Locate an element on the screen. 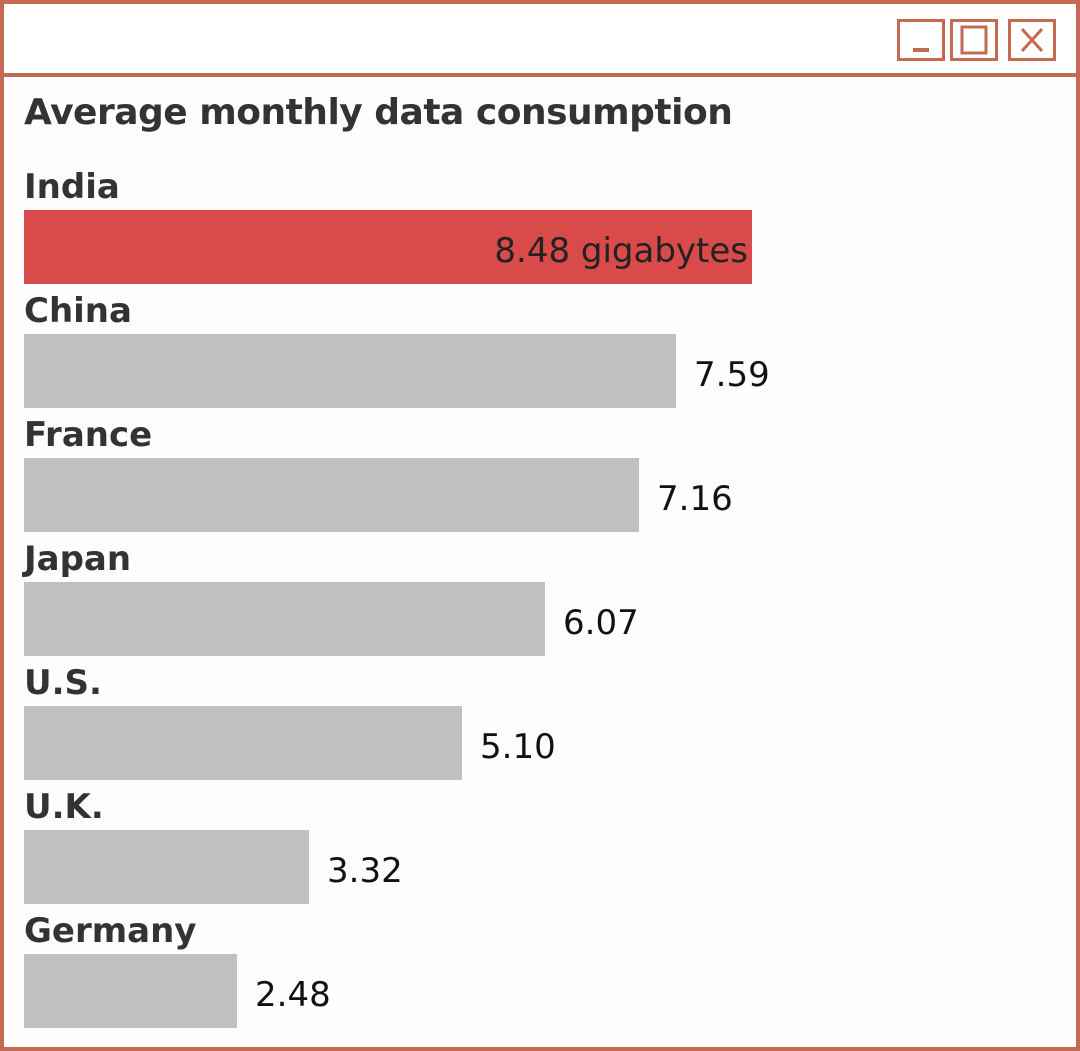  value-label: 2.48 is located at coordinates (293, 995).